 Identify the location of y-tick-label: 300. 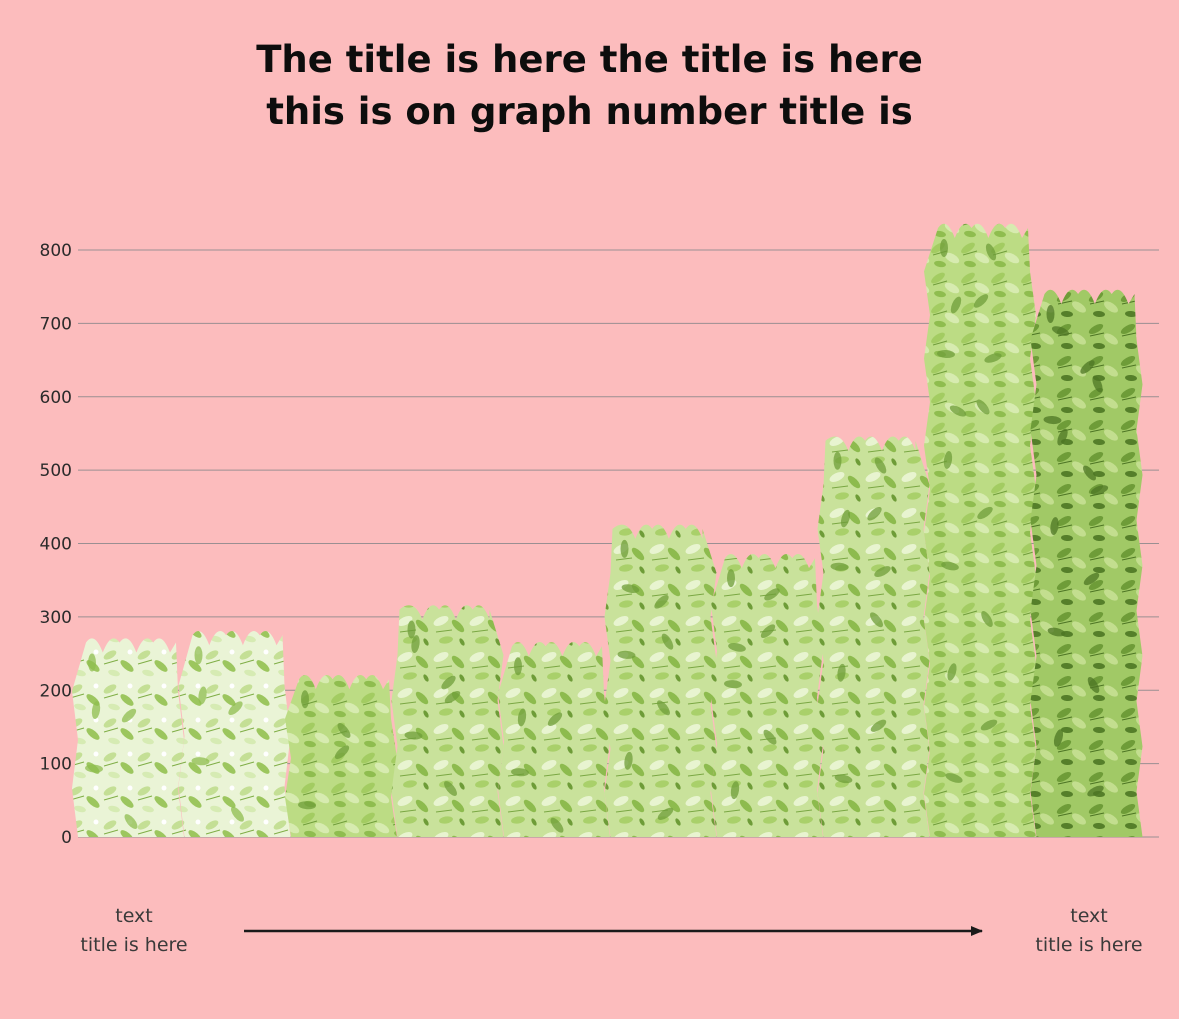
(56, 618).